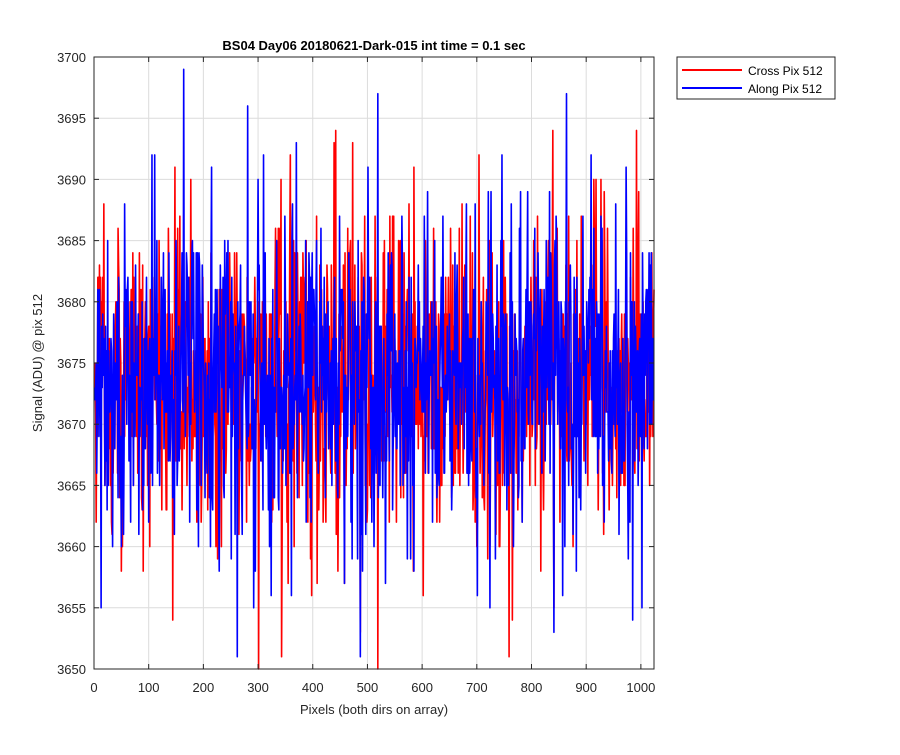 The width and height of the screenshot is (900, 755). I want to click on x-tick-label: 800, so click(532, 687).